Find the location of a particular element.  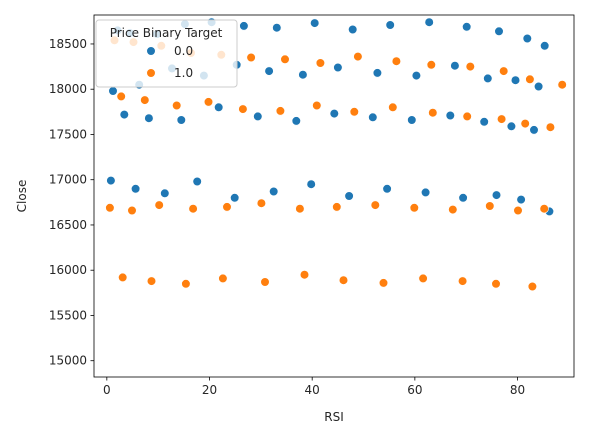

x-tick-label-1: 20 is located at coordinates (209, 390).